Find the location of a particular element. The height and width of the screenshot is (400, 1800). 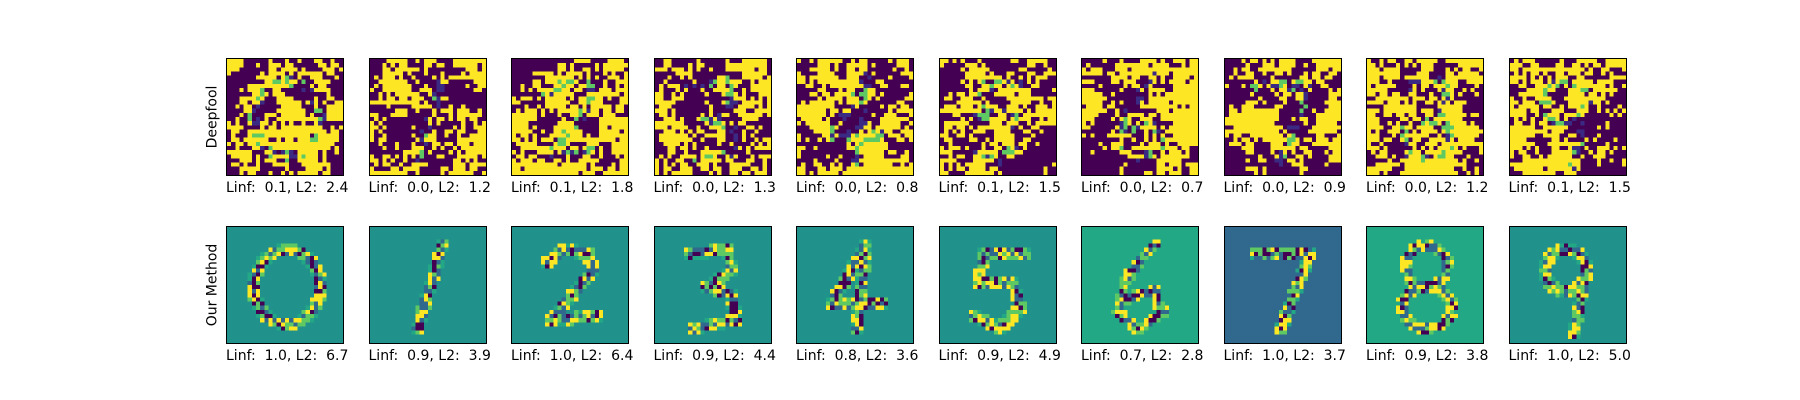

norm-caption: Linf: 0.9, L2: 4.9 is located at coordinates (999, 356).